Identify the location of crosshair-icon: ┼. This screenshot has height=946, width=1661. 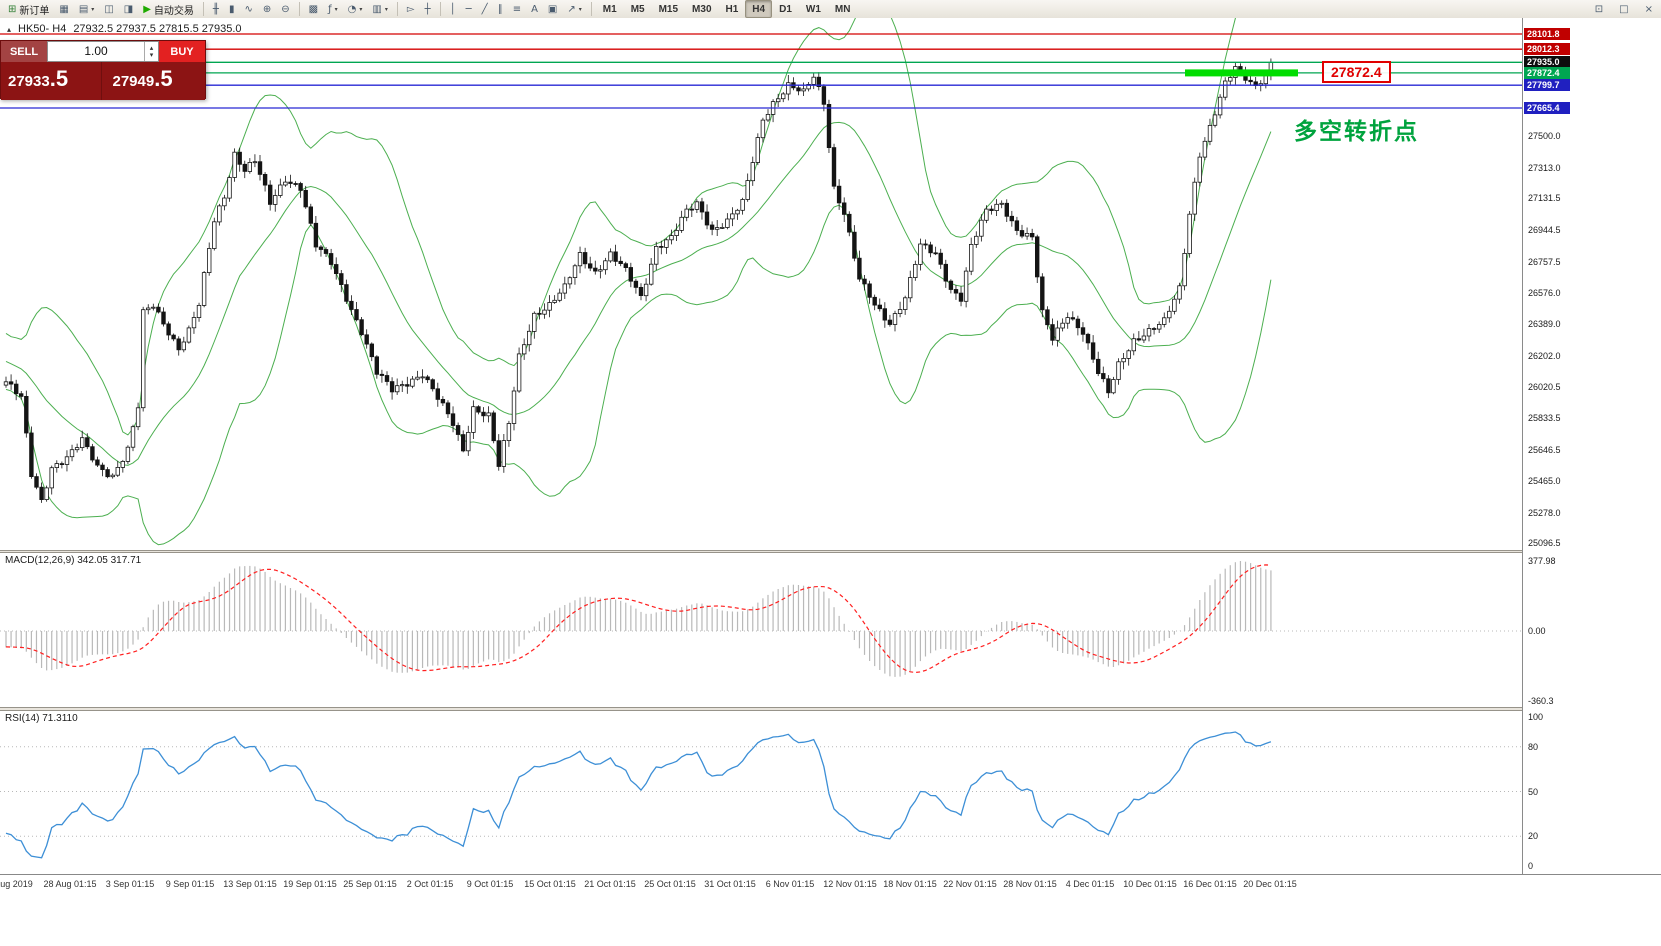
(427, 9).